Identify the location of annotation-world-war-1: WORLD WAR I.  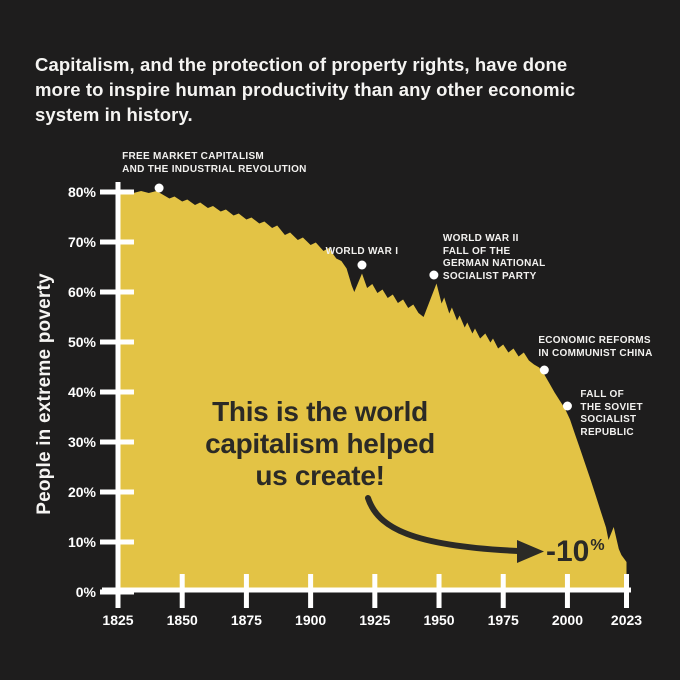
(362, 252).